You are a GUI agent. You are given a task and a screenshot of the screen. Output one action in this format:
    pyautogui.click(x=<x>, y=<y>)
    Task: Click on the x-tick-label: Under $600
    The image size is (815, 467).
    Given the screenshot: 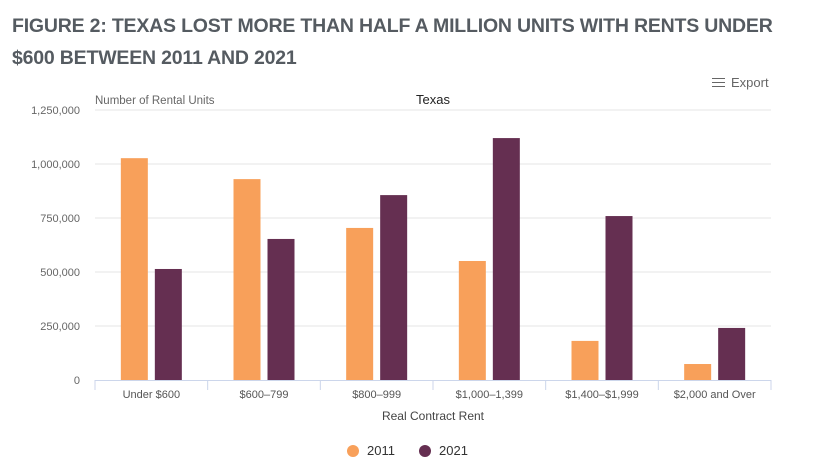 What is the action you would take?
    pyautogui.click(x=152, y=395)
    